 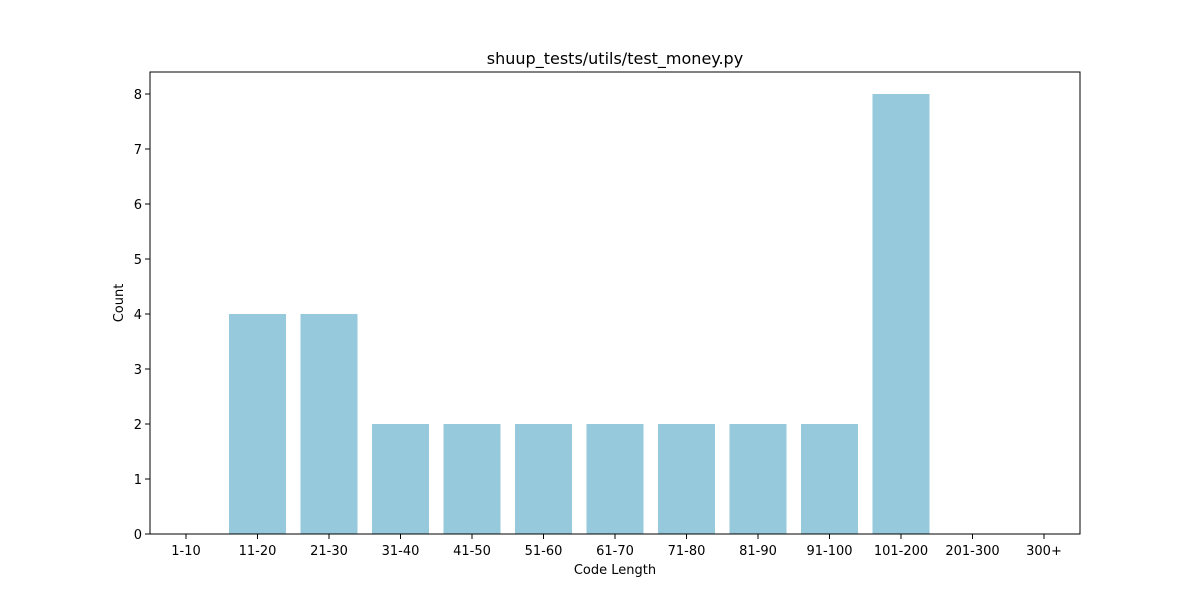 What do you see at coordinates (901, 551) in the screenshot?
I see `x-tick-label: 101-200` at bounding box center [901, 551].